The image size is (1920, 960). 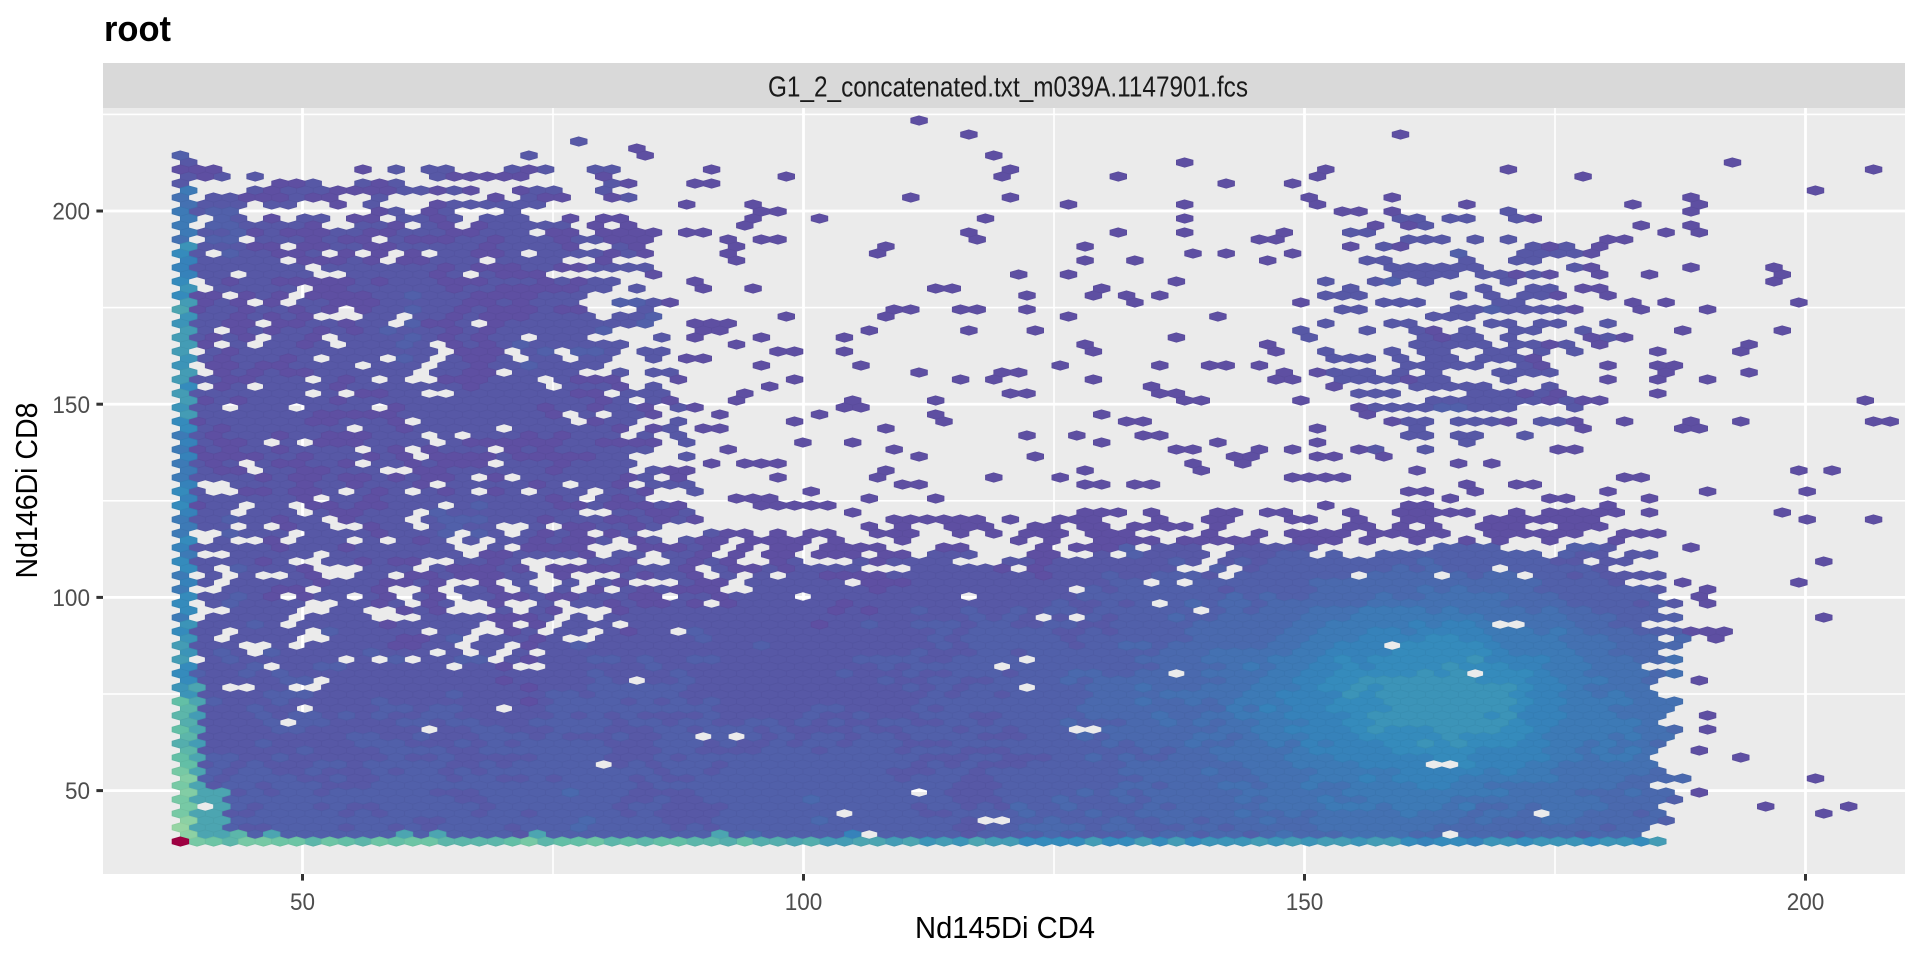 I want to click on svg-text: Nd146Di CD8, so click(x=26, y=491).